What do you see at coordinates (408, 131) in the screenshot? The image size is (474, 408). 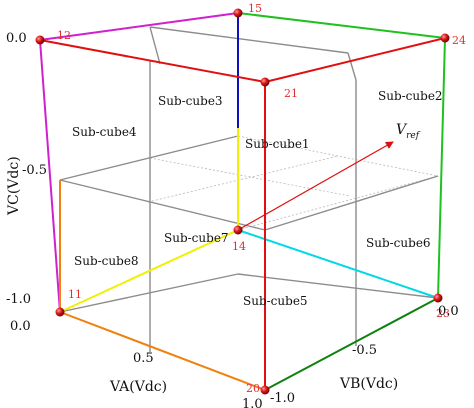 I see `vref-label: Vref` at bounding box center [408, 131].